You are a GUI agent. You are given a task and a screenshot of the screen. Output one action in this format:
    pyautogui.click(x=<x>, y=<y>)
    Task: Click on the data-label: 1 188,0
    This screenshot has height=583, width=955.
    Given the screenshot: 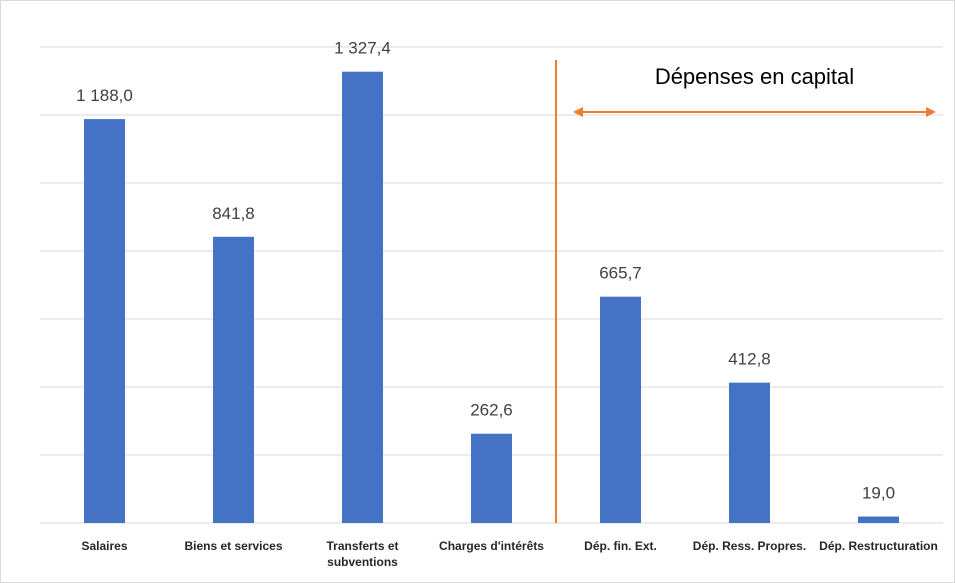 What is the action you would take?
    pyautogui.click(x=104, y=95)
    